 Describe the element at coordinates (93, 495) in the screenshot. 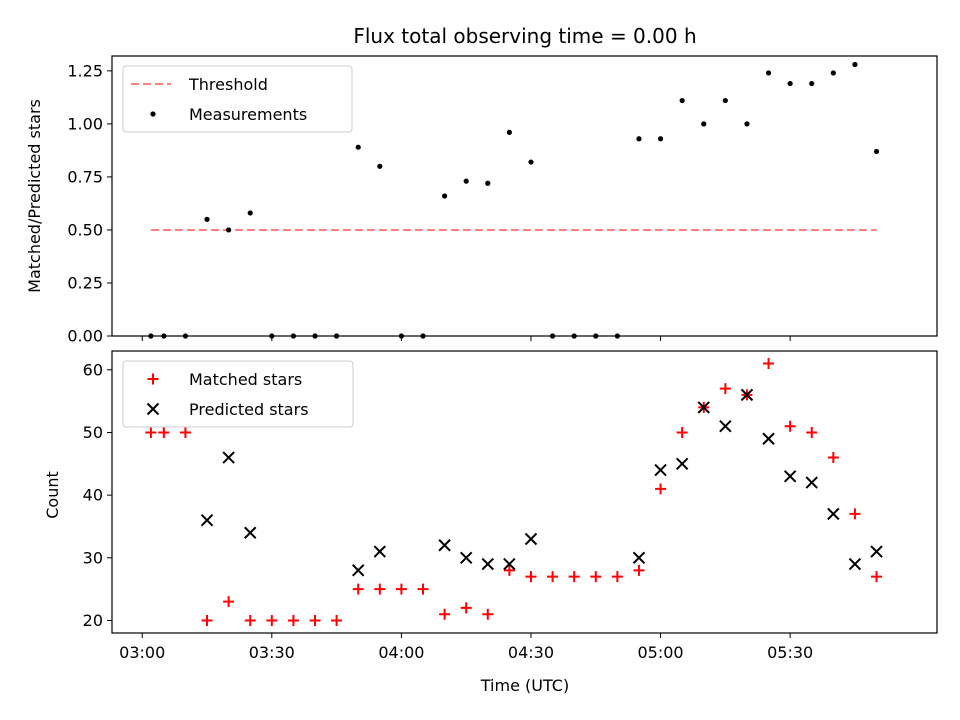

I see `y-tick-label: 40` at that location.